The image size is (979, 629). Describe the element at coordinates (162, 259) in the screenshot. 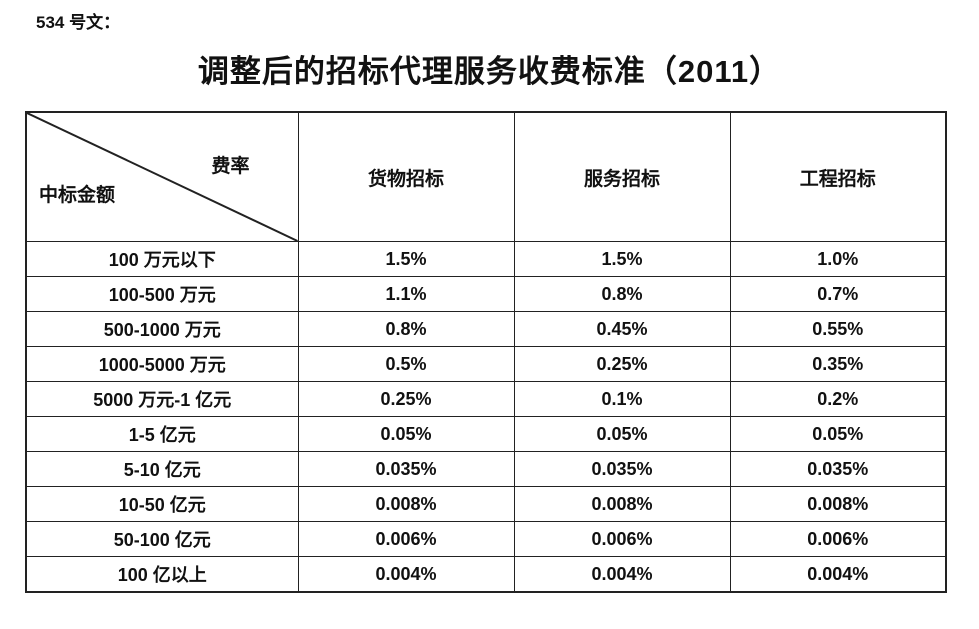

I see `row-label-amount-tier: 100 万元以下` at that location.